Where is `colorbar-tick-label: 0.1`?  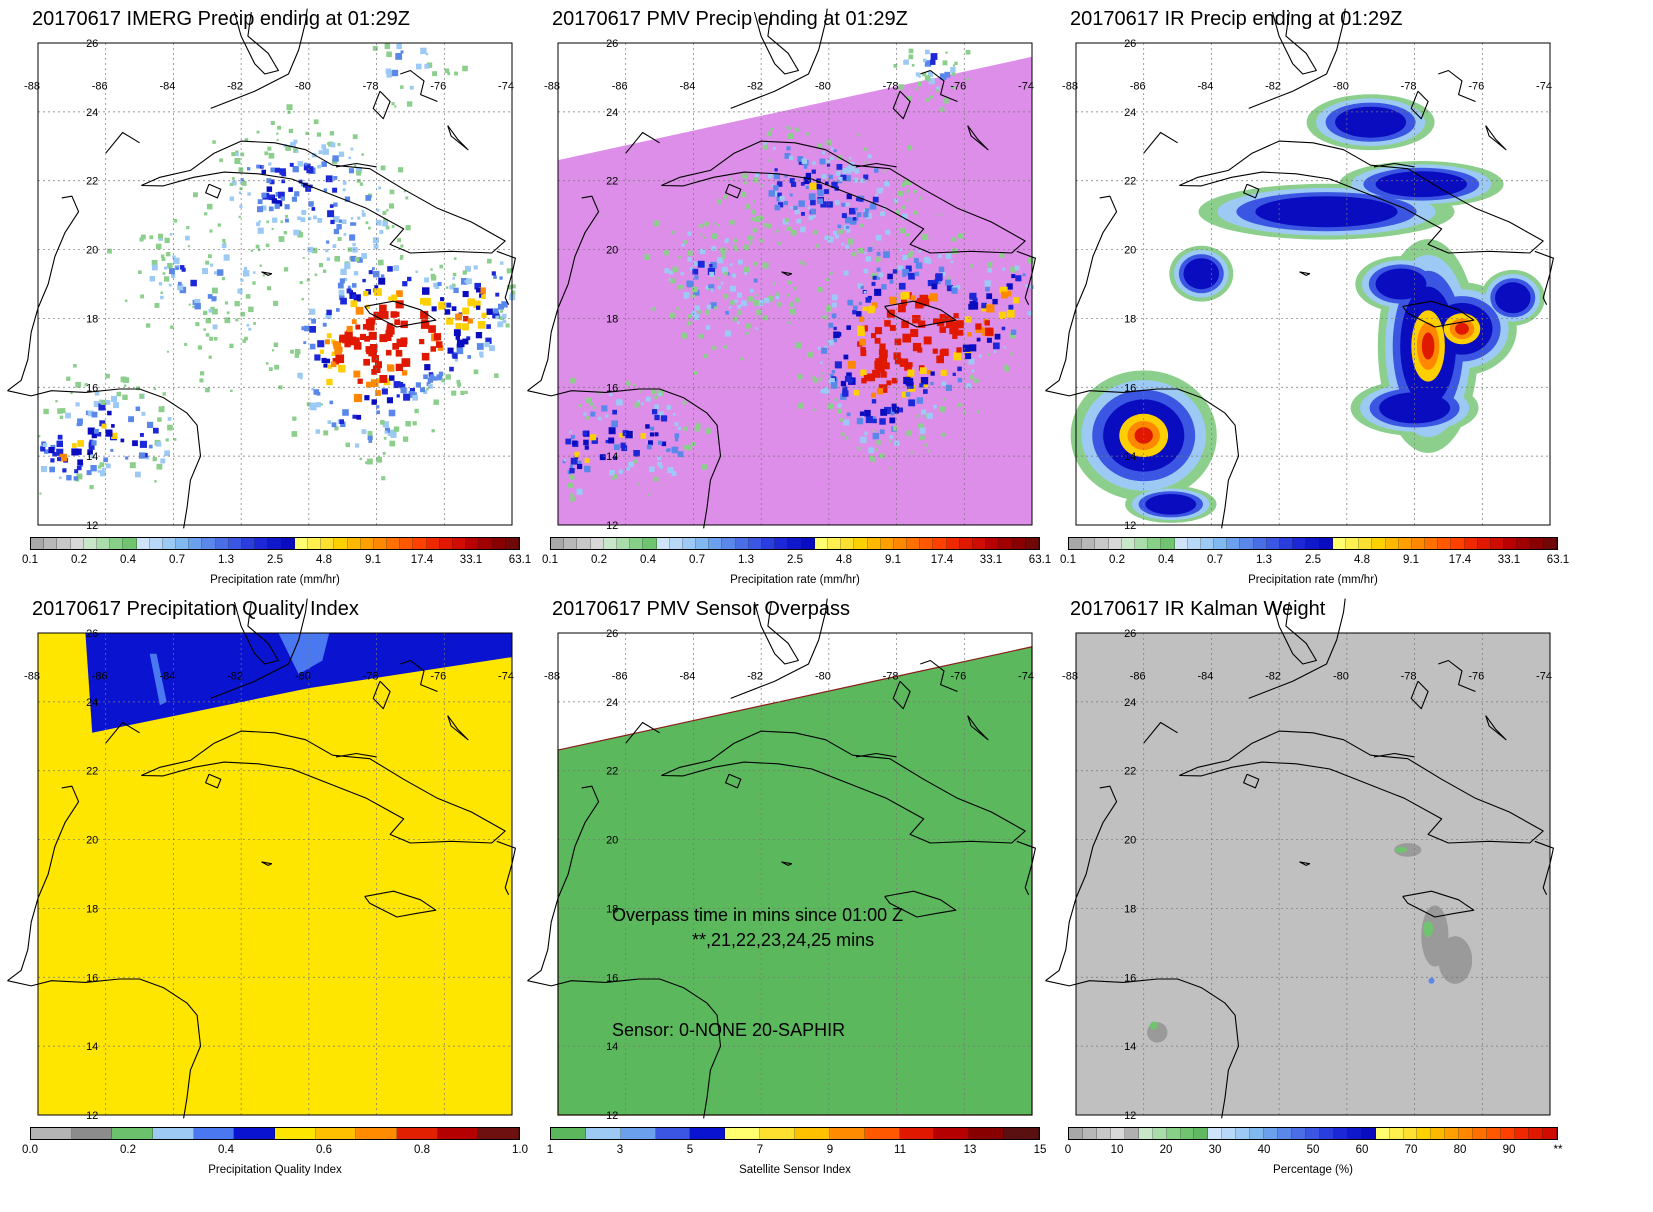
colorbar-tick-label: 0.1 is located at coordinates (30, 560).